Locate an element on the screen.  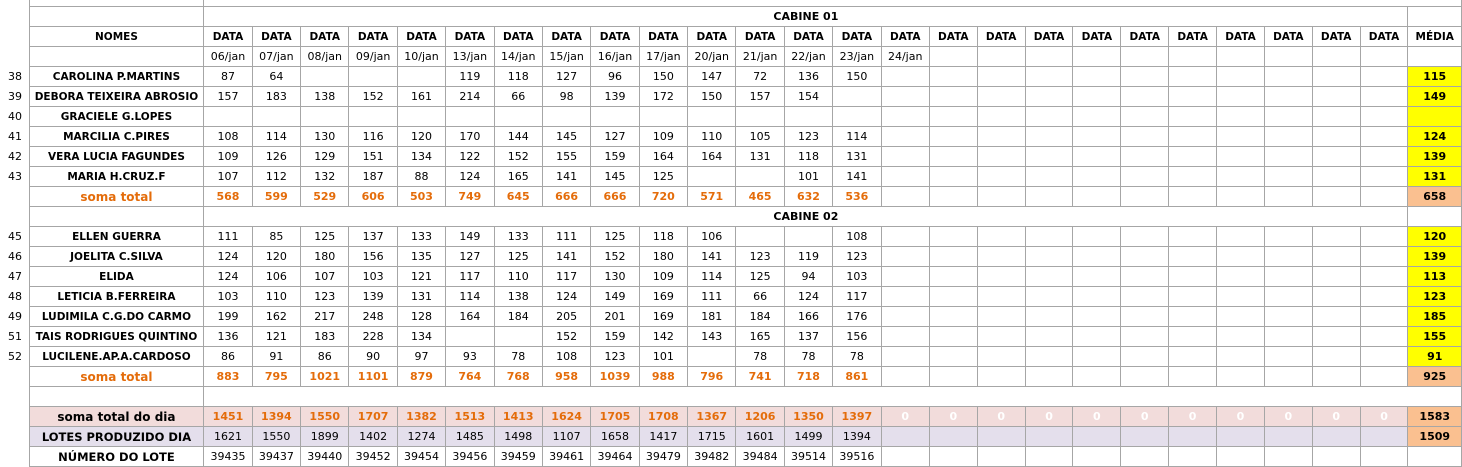
value-cell: 88 is located at coordinates (421, 176).